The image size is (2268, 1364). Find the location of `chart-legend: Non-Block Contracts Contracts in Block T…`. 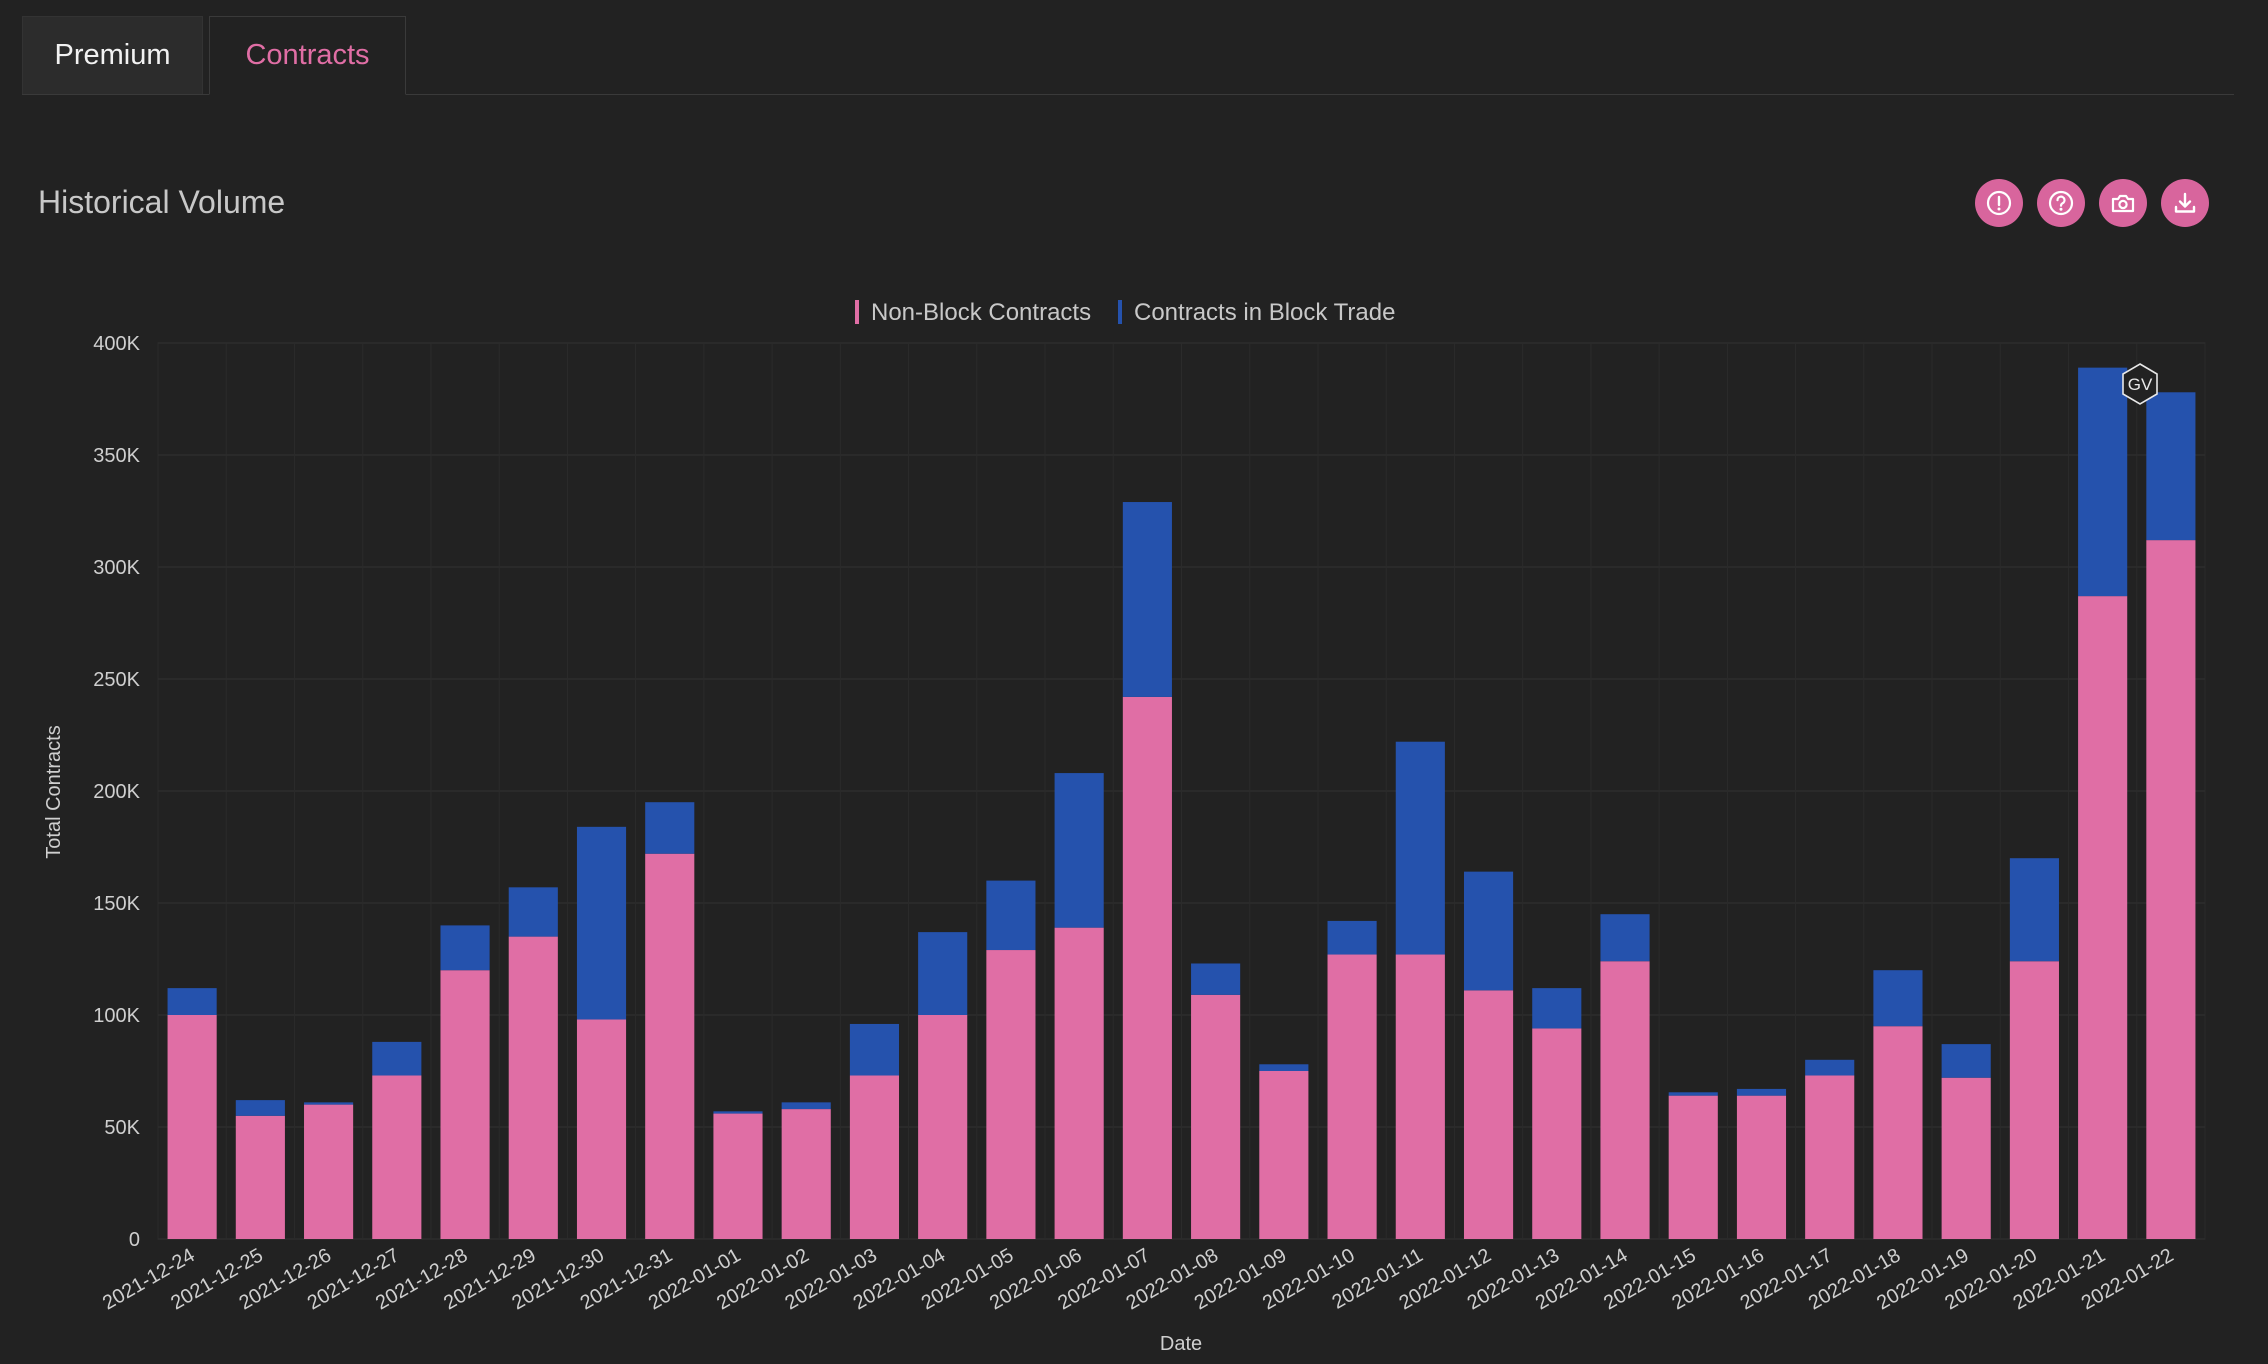

chart-legend: Non-Block Contracts Contracts in Block T… is located at coordinates (1125, 312).